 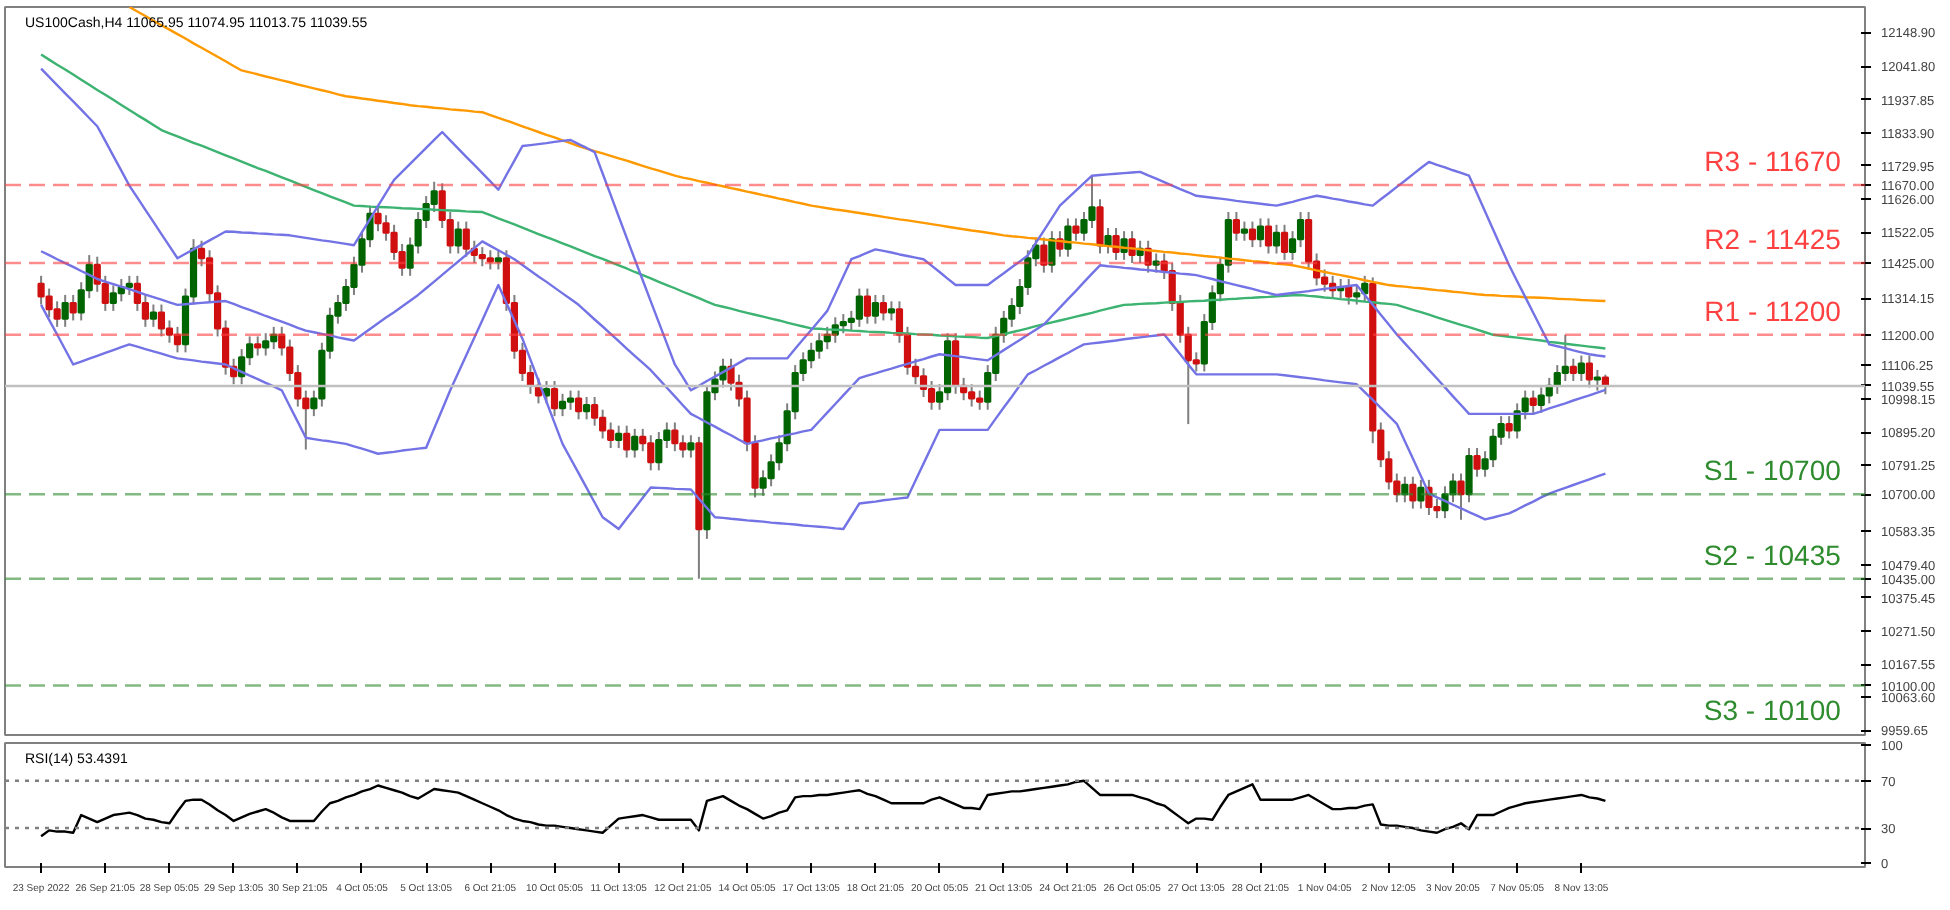 What do you see at coordinates (1772, 470) in the screenshot?
I see `ref-line-label: S1 - 10700` at bounding box center [1772, 470].